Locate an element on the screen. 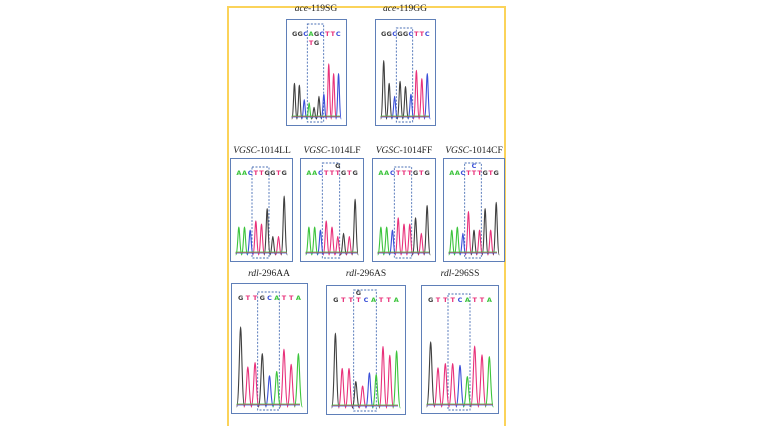 This screenshot has width=765, height=426. secondary-base-call-T: T is located at coordinates (311, 43).